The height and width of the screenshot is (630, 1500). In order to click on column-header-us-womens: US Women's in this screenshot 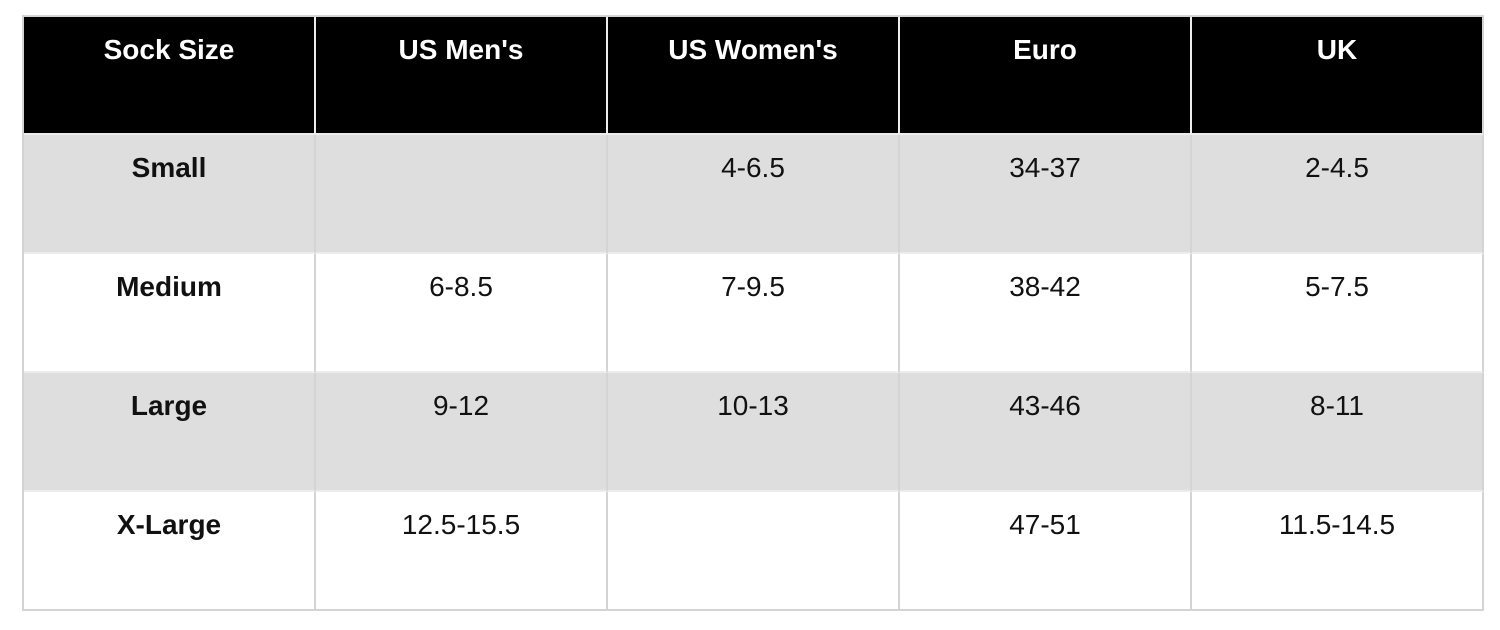, I will do `click(754, 76)`.